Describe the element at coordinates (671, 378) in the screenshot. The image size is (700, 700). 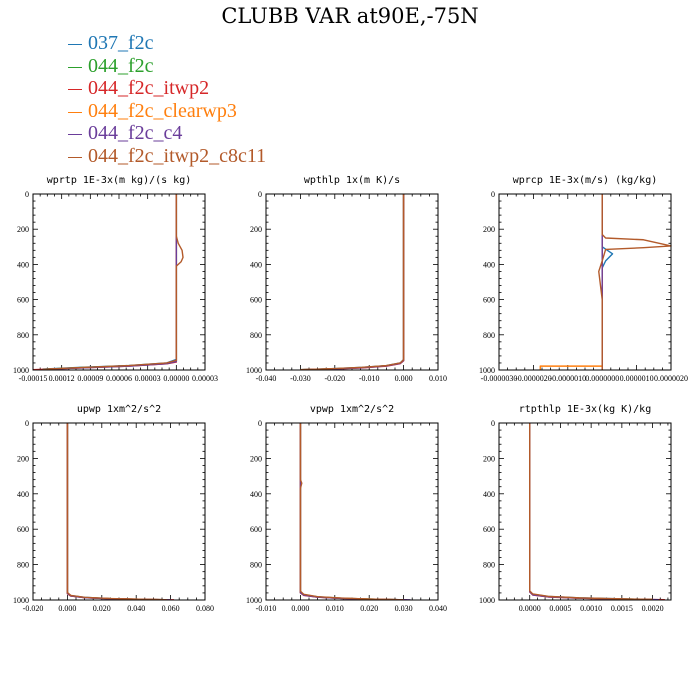
I see `x-tick-label: 0.0000020` at that location.